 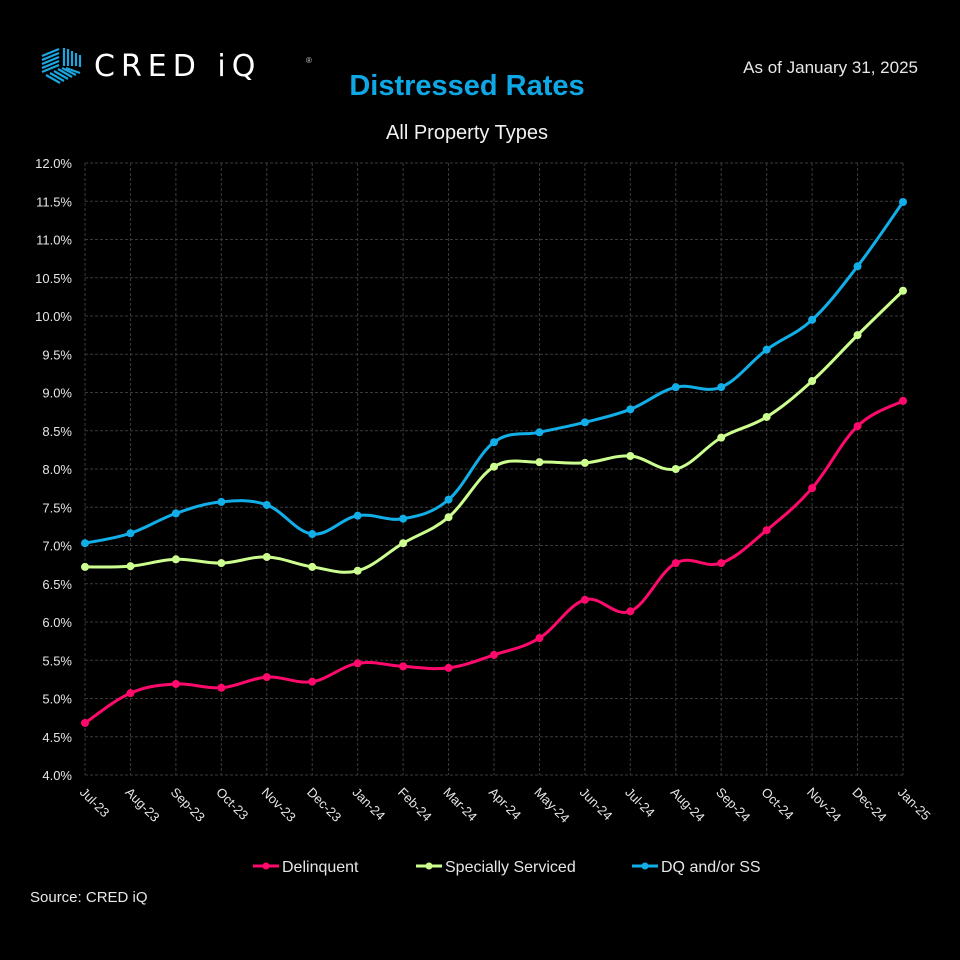 What do you see at coordinates (61, 65) in the screenshot?
I see `hexagon-stripes-icon` at bounding box center [61, 65].